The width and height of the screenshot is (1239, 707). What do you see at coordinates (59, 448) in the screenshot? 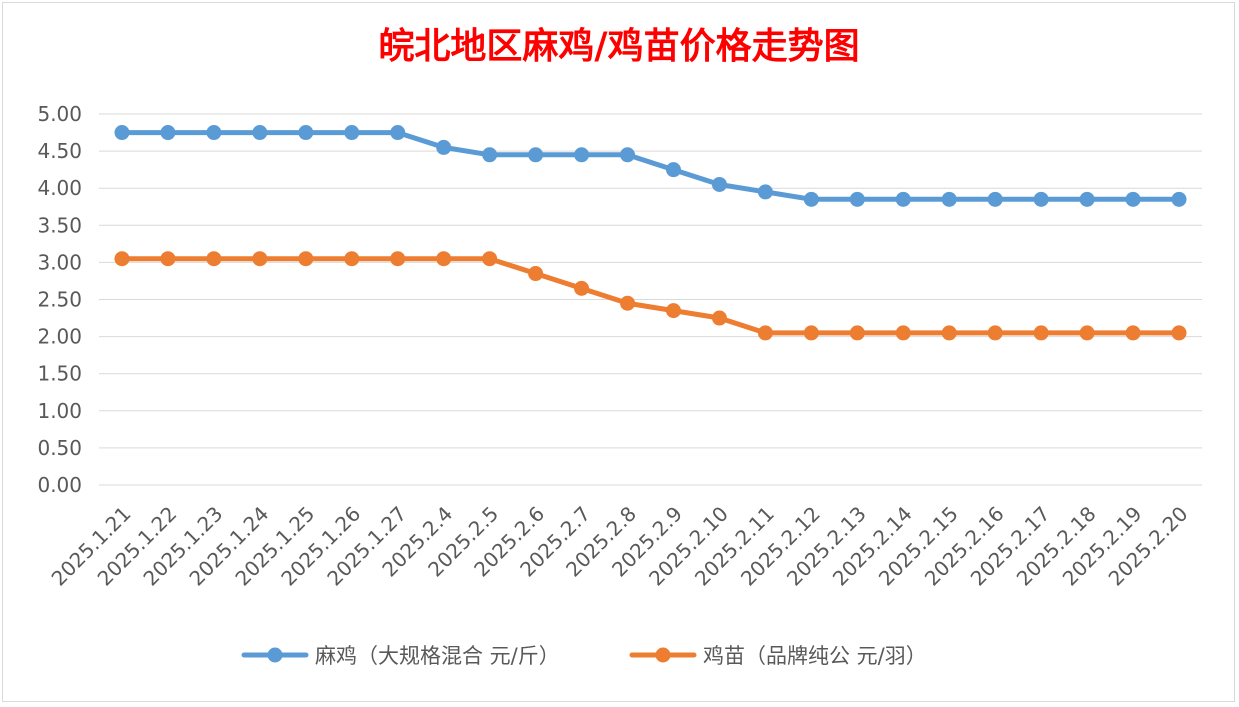
I see `y-tick-label: 0.50` at bounding box center [59, 448].